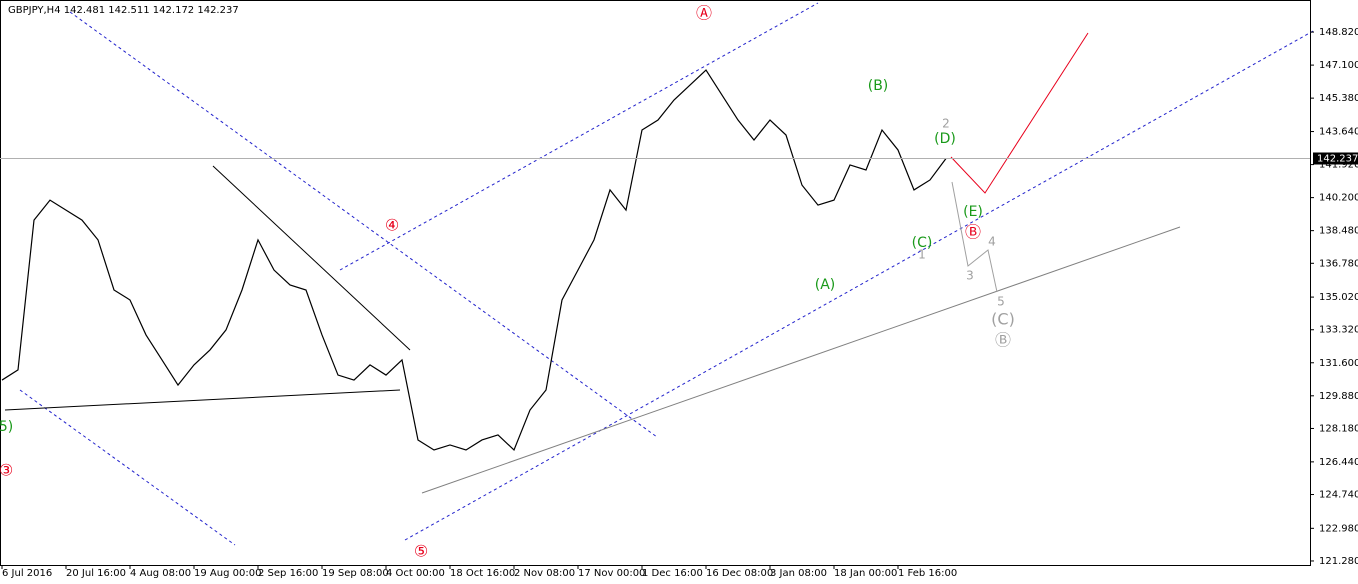 This screenshot has width=1358, height=584. What do you see at coordinates (96, 573) in the screenshot?
I see `x-tick-label: 20 Jul 16:00` at bounding box center [96, 573].